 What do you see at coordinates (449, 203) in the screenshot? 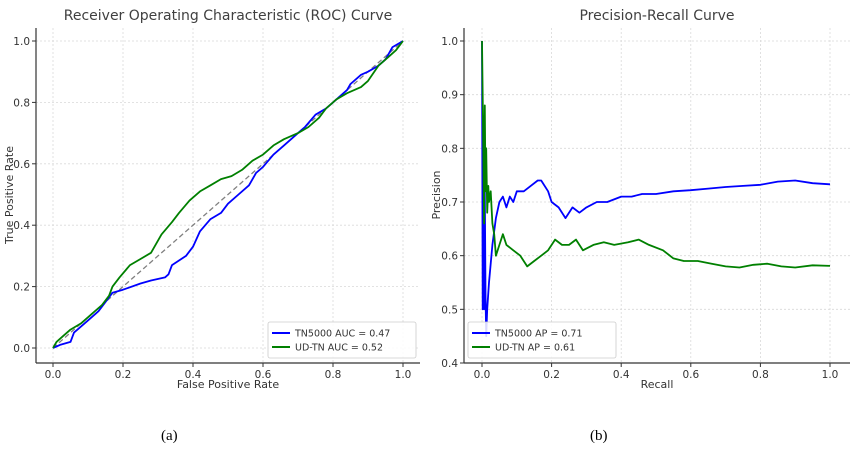
I see `y-tick-label: 0.7` at bounding box center [449, 203].